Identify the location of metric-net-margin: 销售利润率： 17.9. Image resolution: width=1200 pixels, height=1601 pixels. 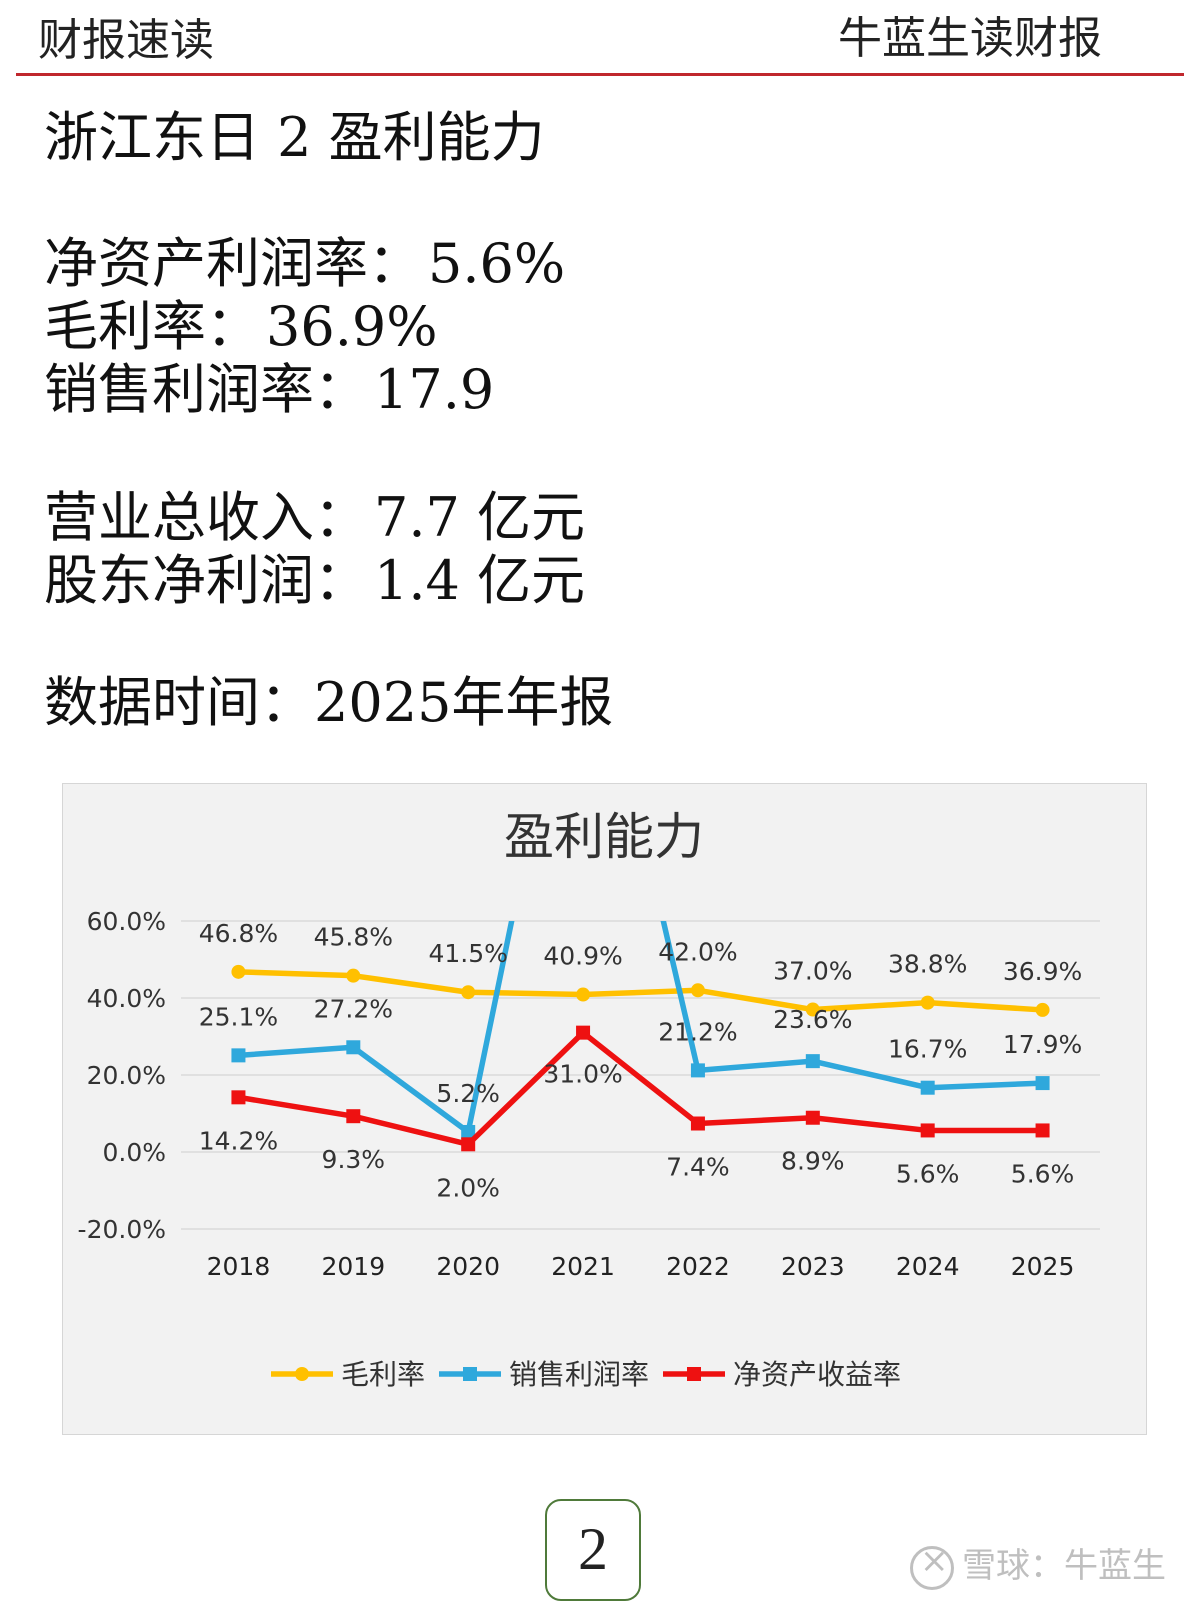
(304, 389).